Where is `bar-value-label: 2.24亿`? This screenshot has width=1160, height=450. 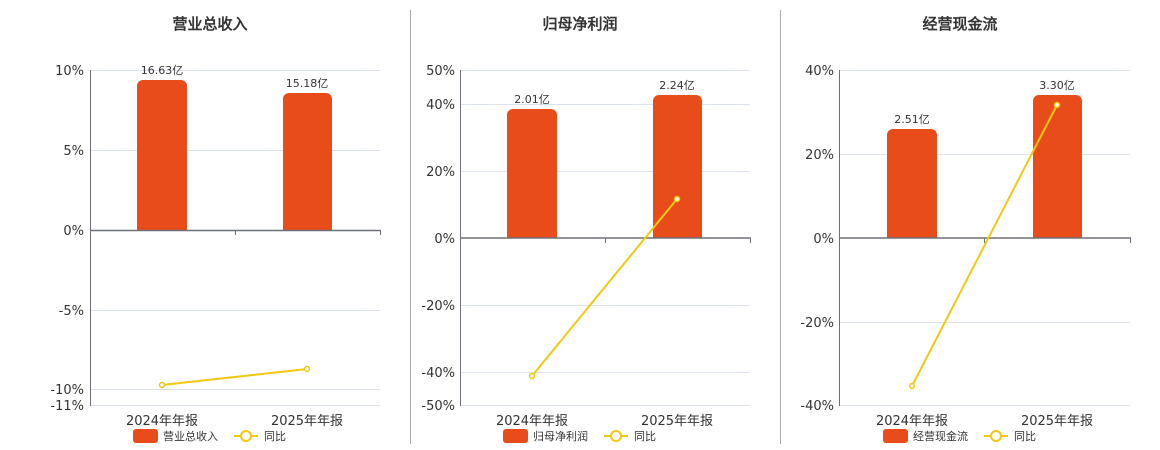
bar-value-label: 2.24亿 is located at coordinates (677, 85).